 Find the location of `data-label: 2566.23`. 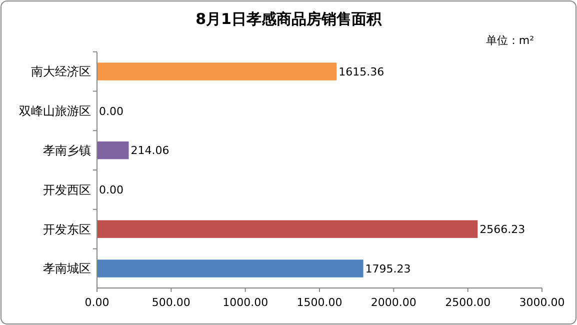

data-label: 2566.23 is located at coordinates (503, 229).